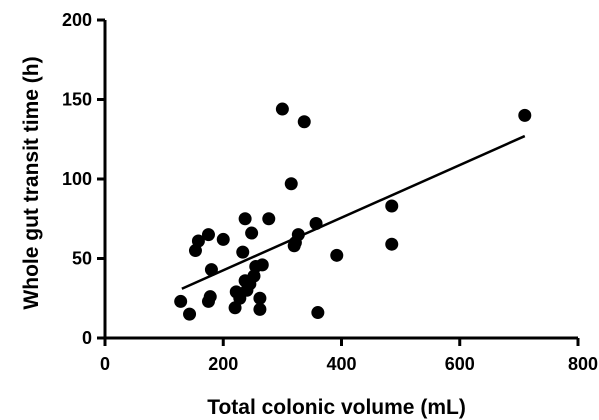 This screenshot has width=599, height=420. What do you see at coordinates (341, 364) in the screenshot?
I see `x-tick-label: 400` at bounding box center [341, 364].